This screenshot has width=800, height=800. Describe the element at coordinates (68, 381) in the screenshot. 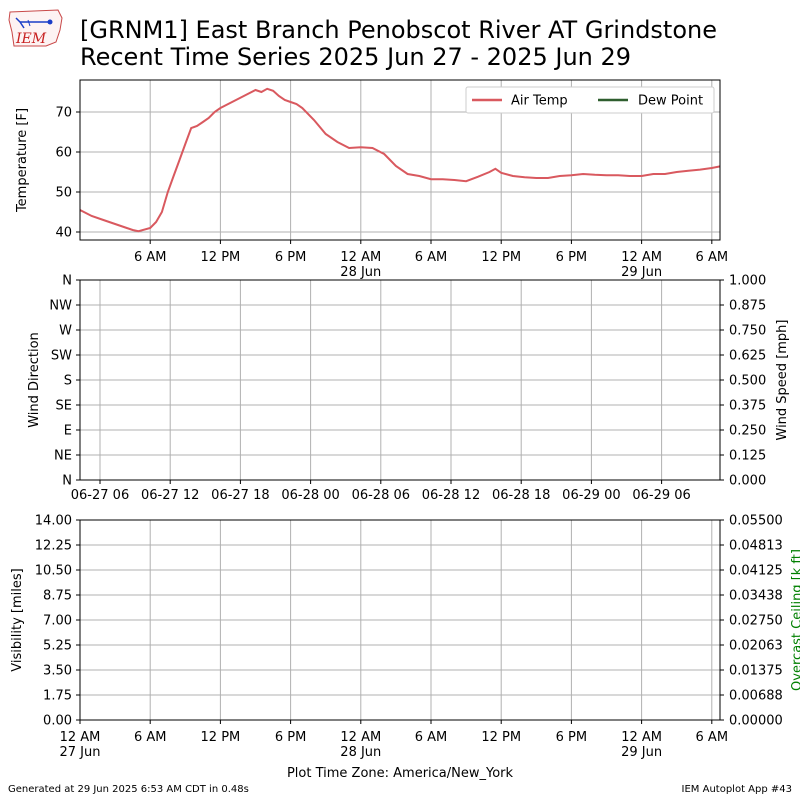

I see `wind-direction-tick-label: S` at that location.